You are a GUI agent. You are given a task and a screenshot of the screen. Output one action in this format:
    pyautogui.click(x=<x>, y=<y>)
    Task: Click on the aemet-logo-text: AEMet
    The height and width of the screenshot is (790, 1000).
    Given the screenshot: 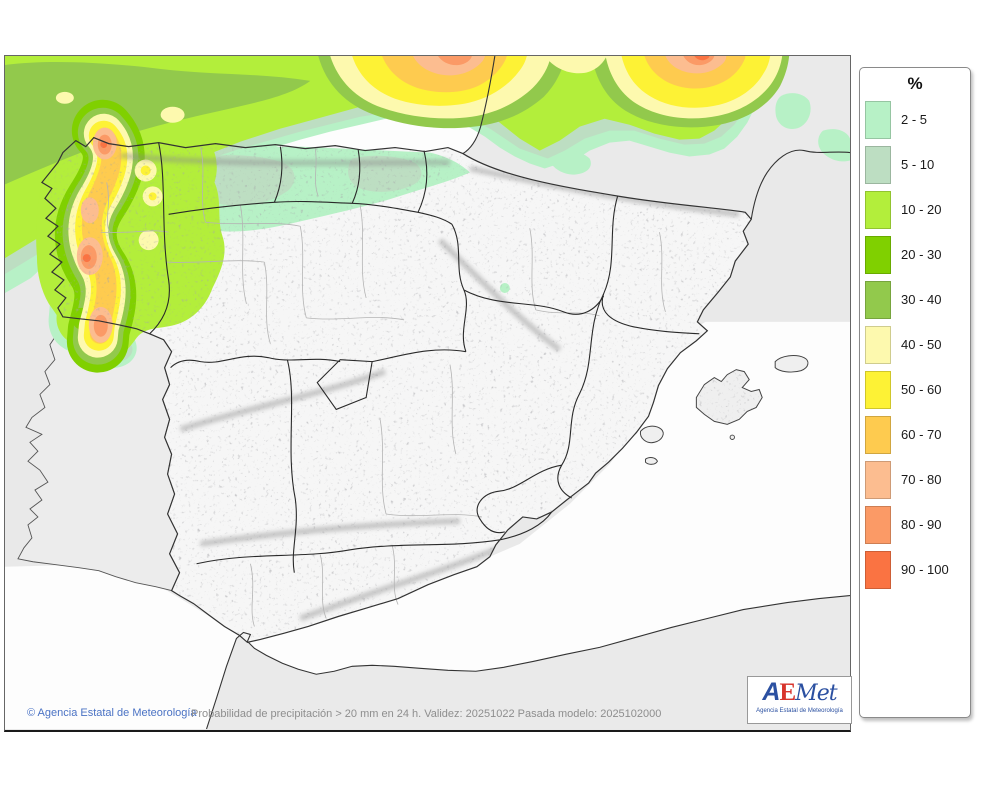 What is the action you would take?
    pyautogui.click(x=799, y=693)
    